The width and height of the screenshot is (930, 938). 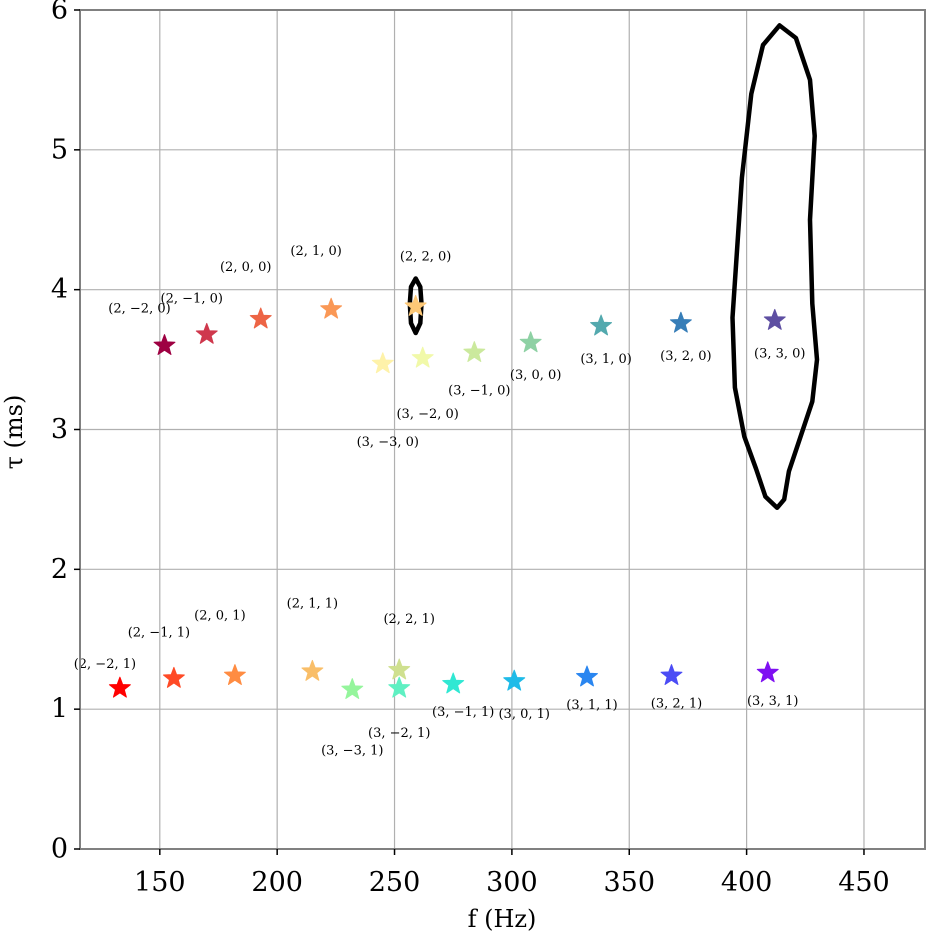 I want to click on data-point-label: (3, 1, 0), so click(x=606, y=359).